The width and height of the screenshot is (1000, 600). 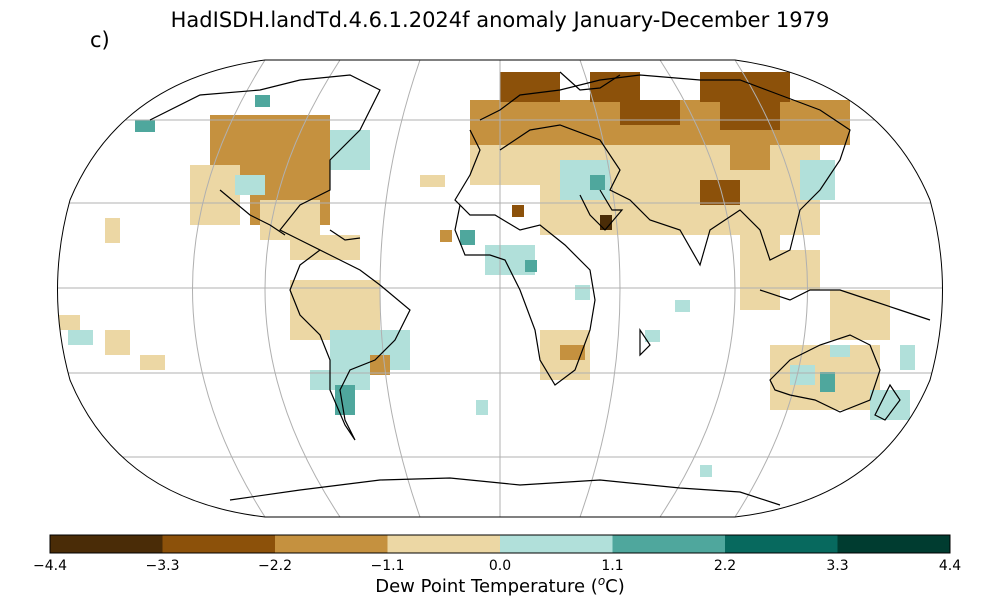 I want to click on colorbar-label: Dew Point Temperature (oC), so click(x=500, y=585).